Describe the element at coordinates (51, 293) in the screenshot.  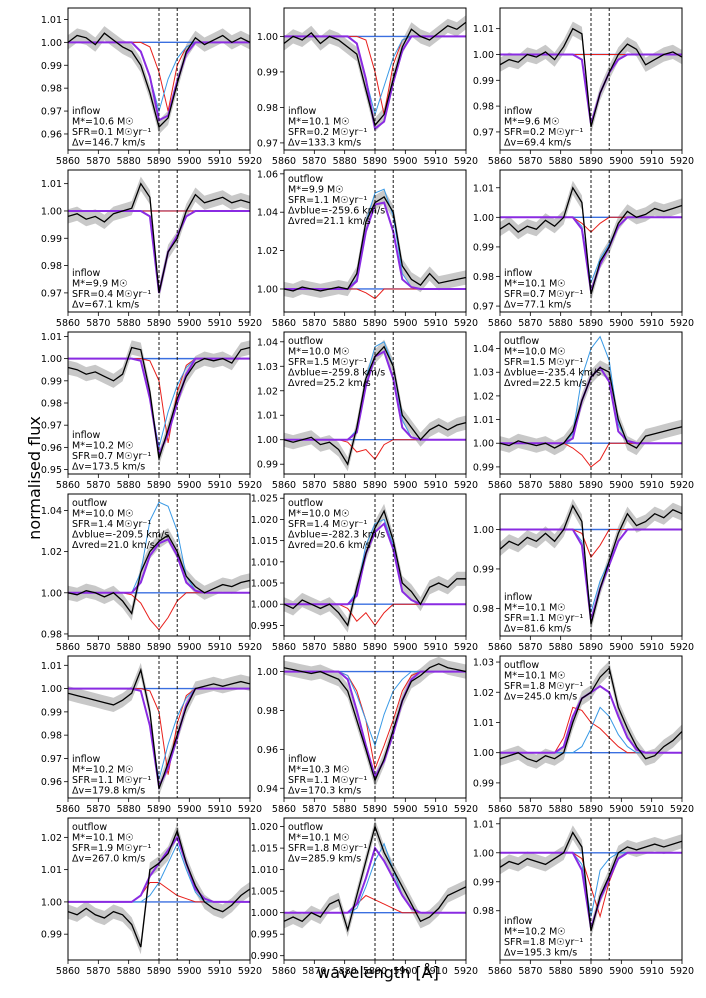
I see `y-tick-label: 0.97` at that location.